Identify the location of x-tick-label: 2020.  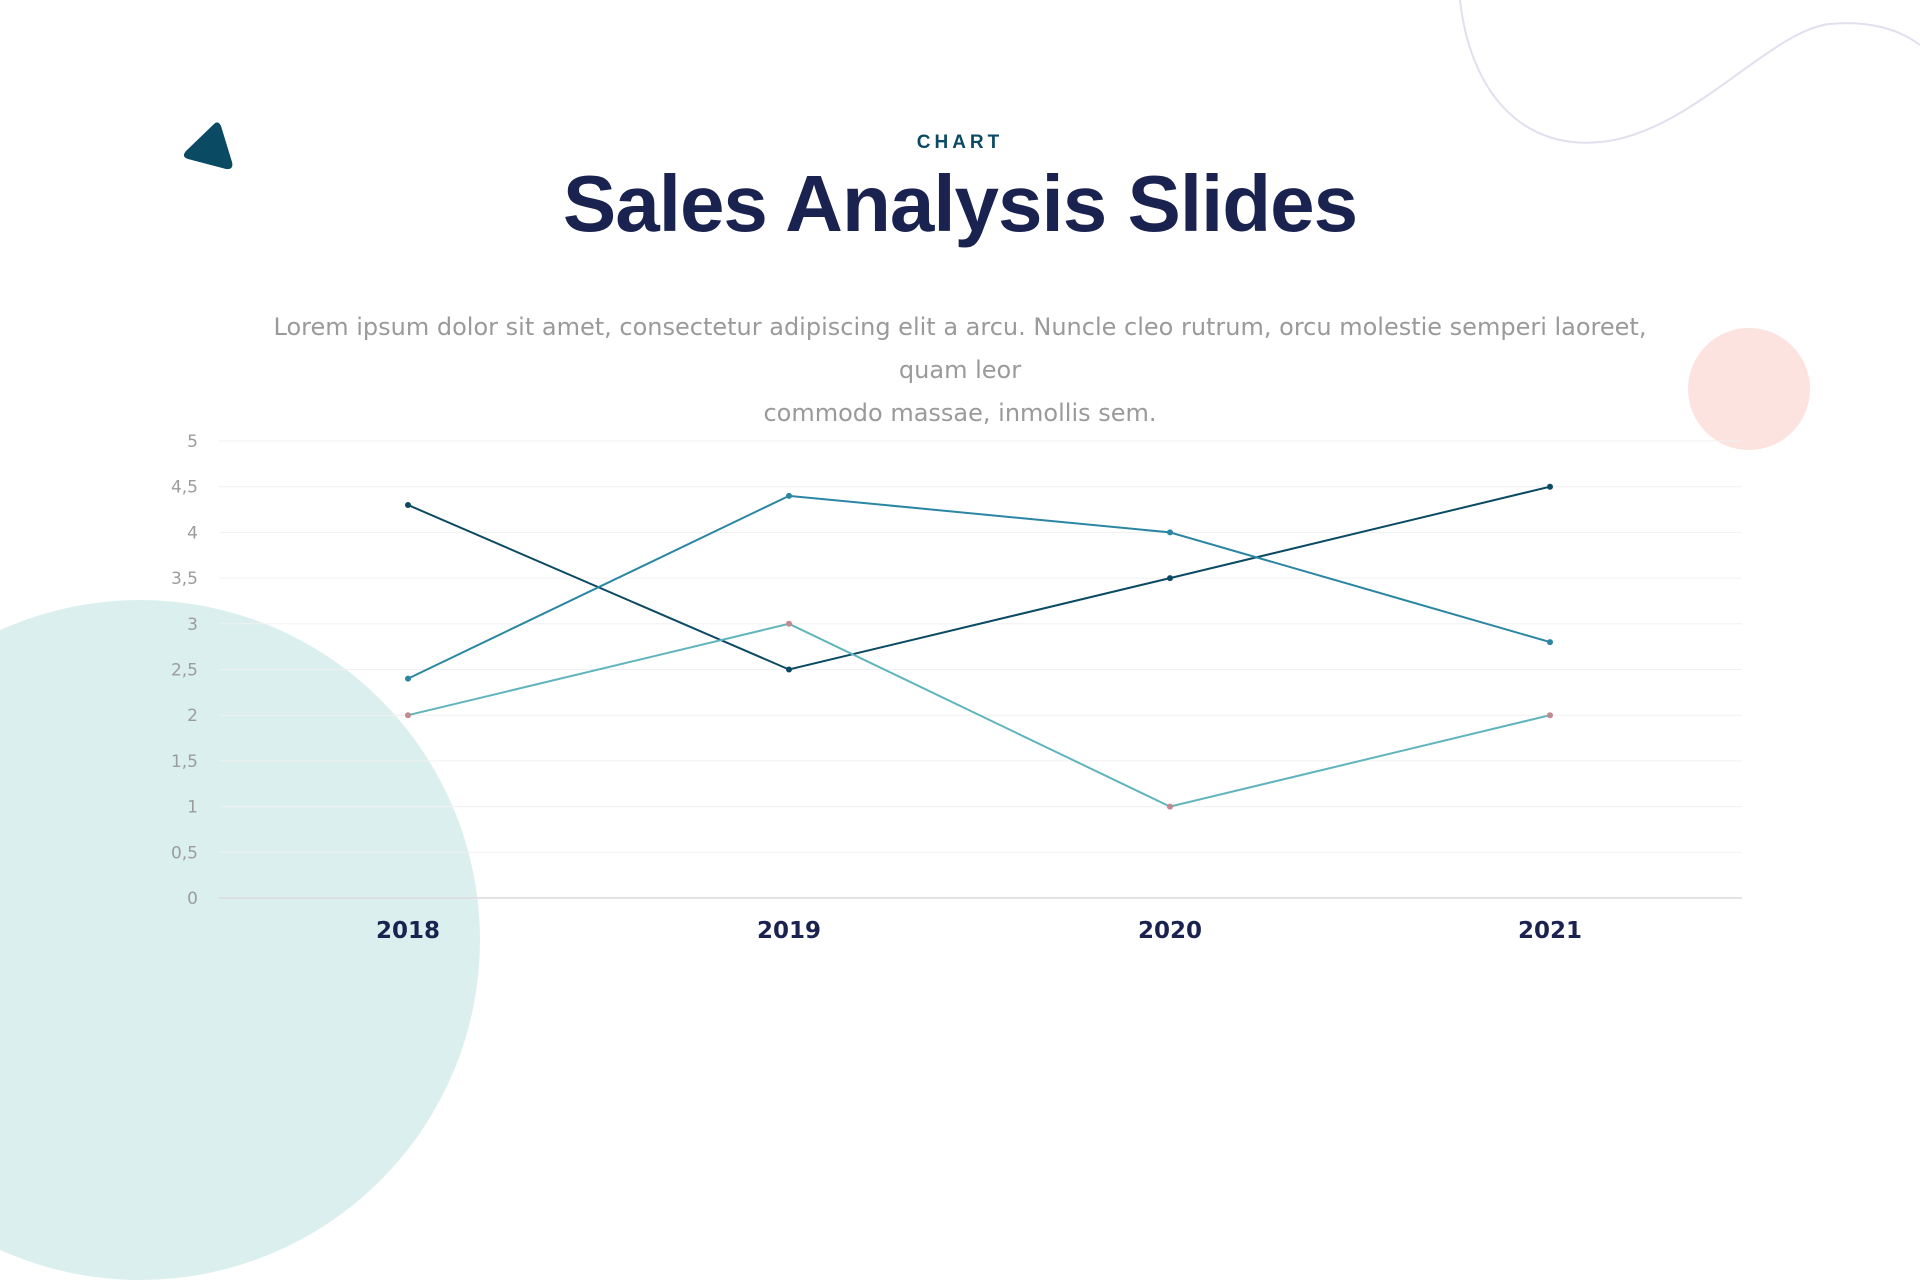
(1170, 931).